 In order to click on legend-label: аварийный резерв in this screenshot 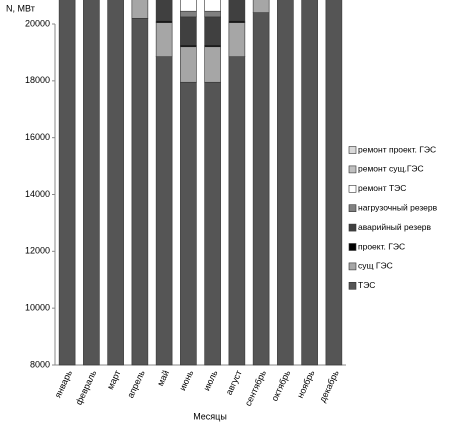, I will do `click(395, 227)`.